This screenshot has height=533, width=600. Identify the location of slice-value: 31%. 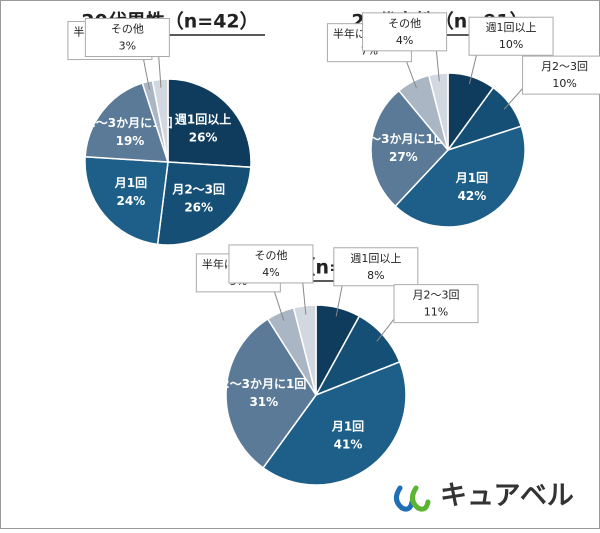
(263, 402).